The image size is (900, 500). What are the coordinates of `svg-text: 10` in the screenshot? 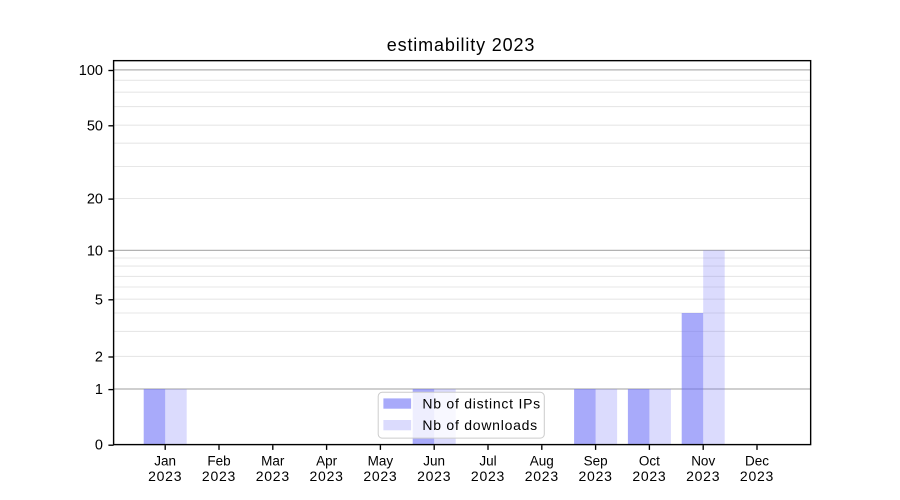 It's located at (95, 252).